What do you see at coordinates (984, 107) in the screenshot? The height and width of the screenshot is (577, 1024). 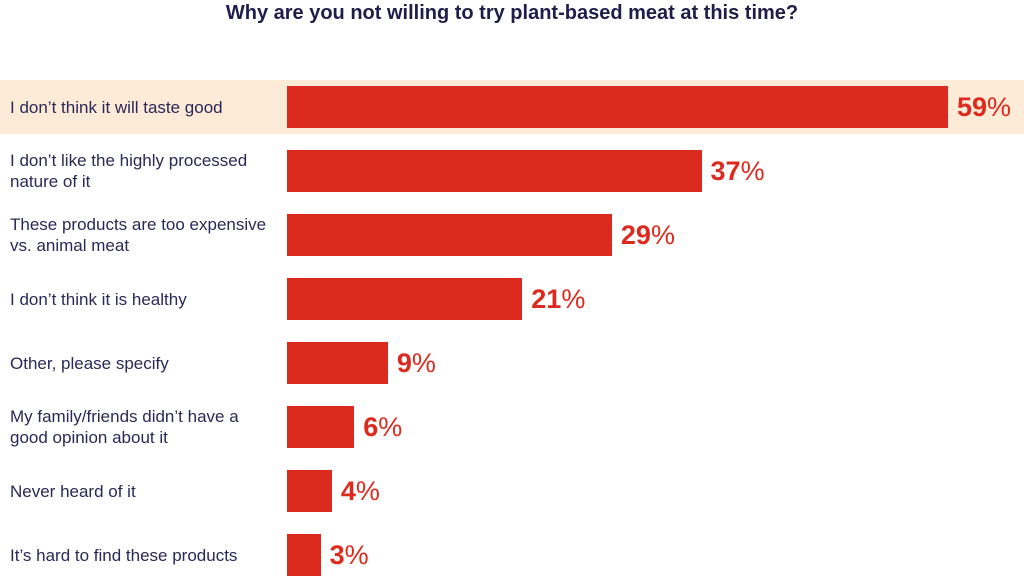 I see `value-label: 59%` at bounding box center [984, 107].